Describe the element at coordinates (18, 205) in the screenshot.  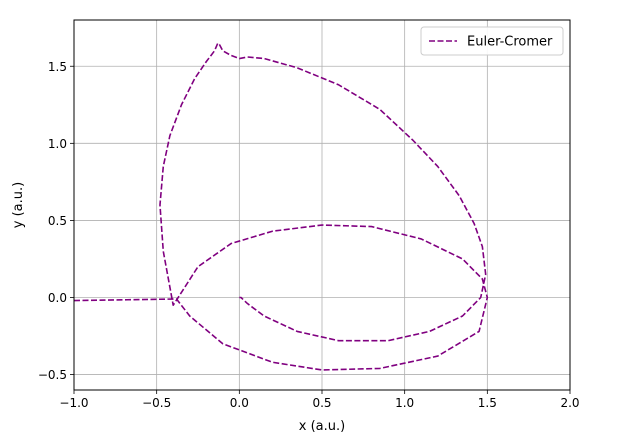
I see `y-axis-label: y (a.u.)` at that location.